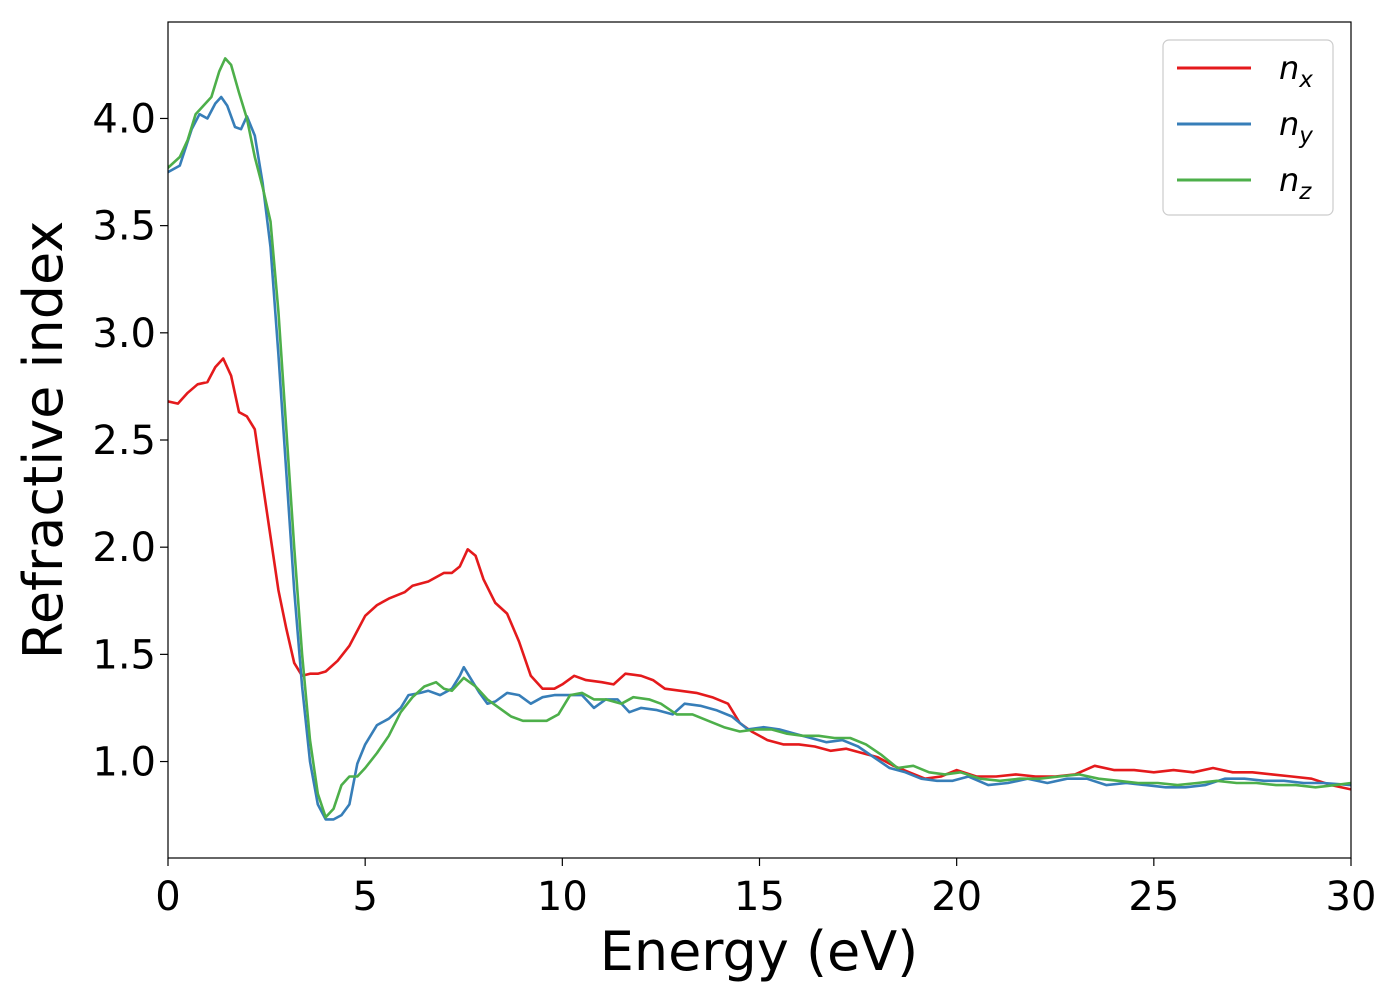 The height and width of the screenshot is (1000, 1400). I want to click on x-tick-label: 30, so click(1351, 897).